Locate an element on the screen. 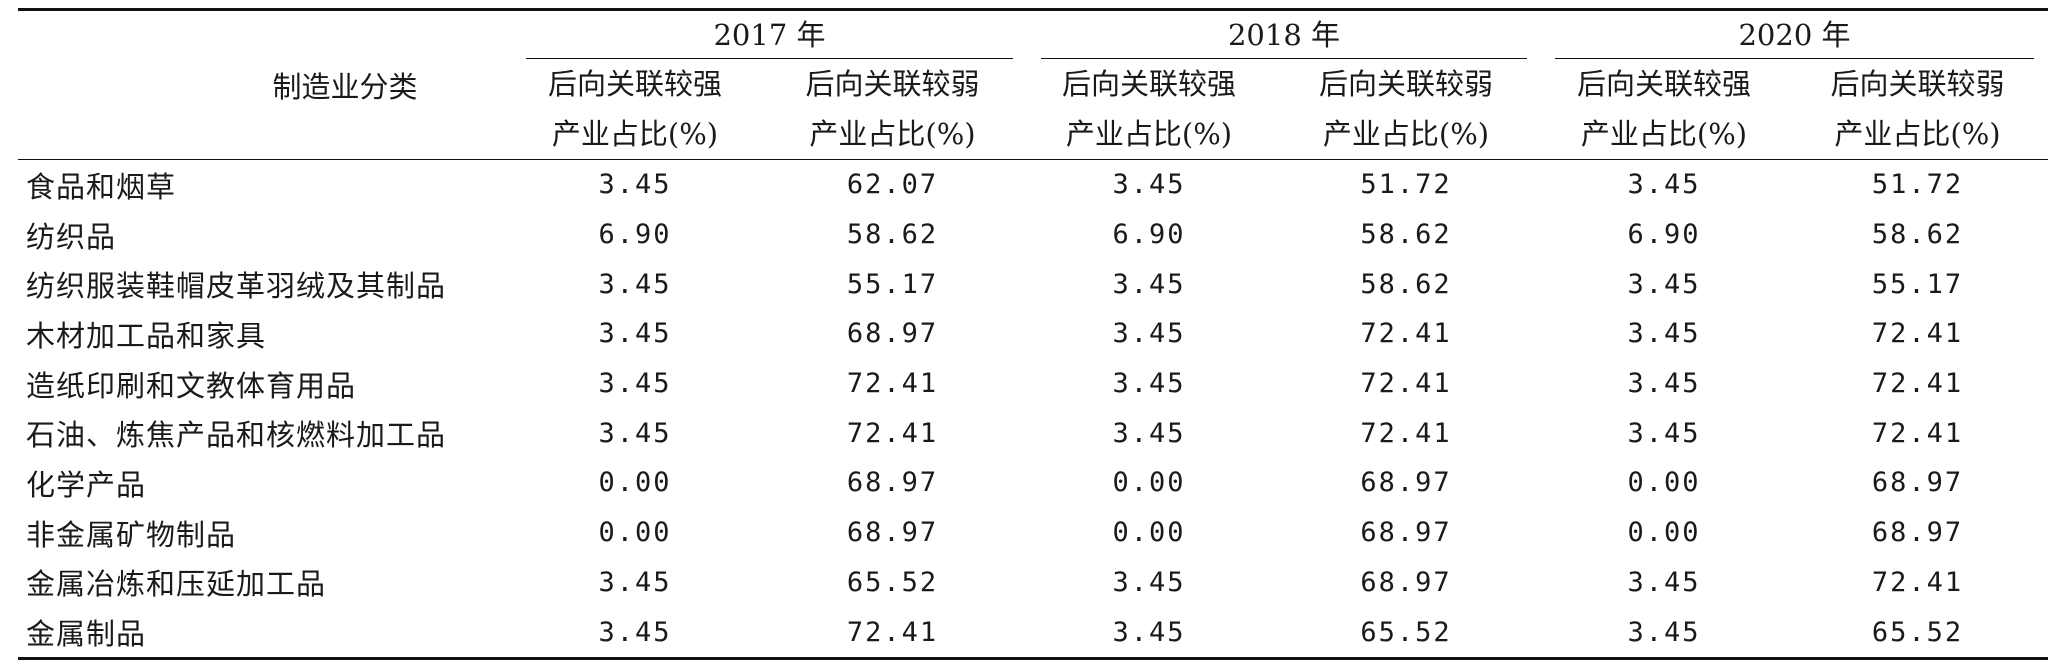 This screenshot has height=672, width=2048. category-cell: 石油、炼焦产品和核燃料加工品 is located at coordinates (236, 435).